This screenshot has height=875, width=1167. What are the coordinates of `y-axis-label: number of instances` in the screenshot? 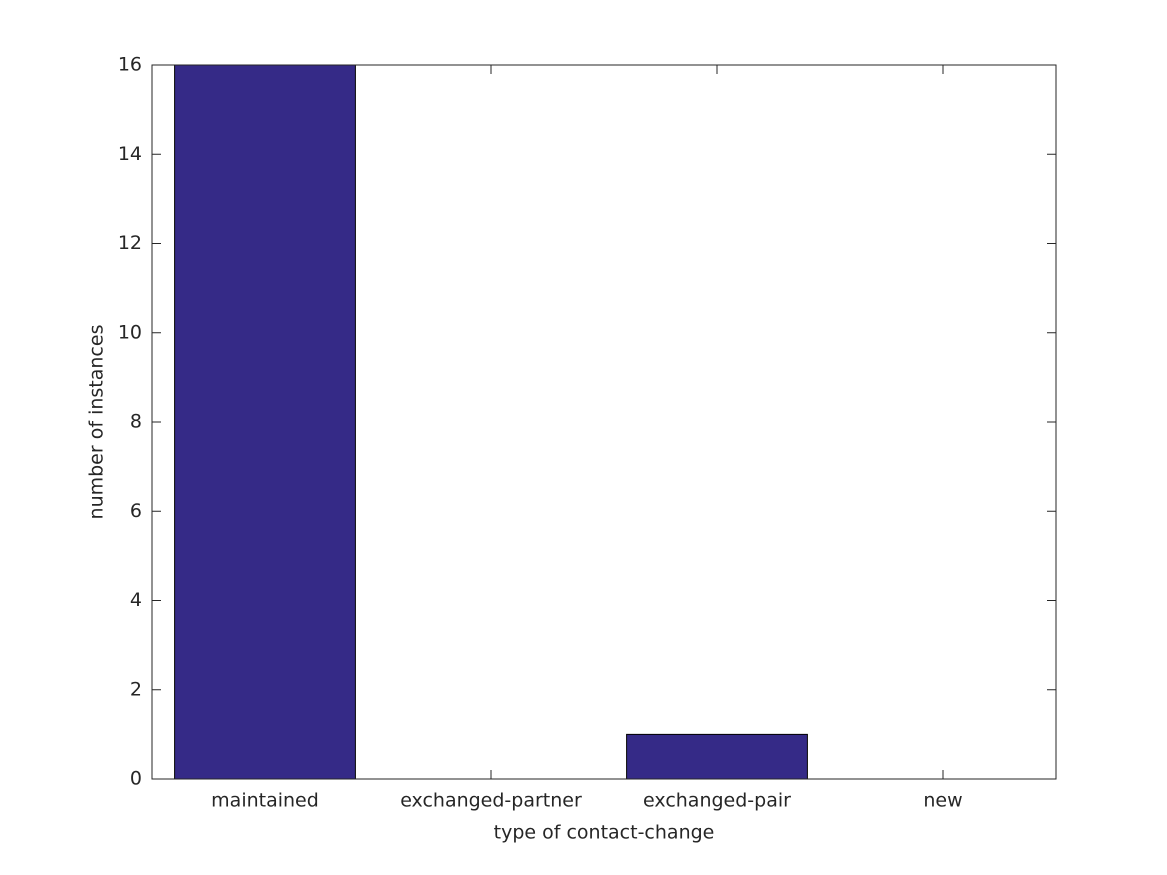 It's located at (97, 422).